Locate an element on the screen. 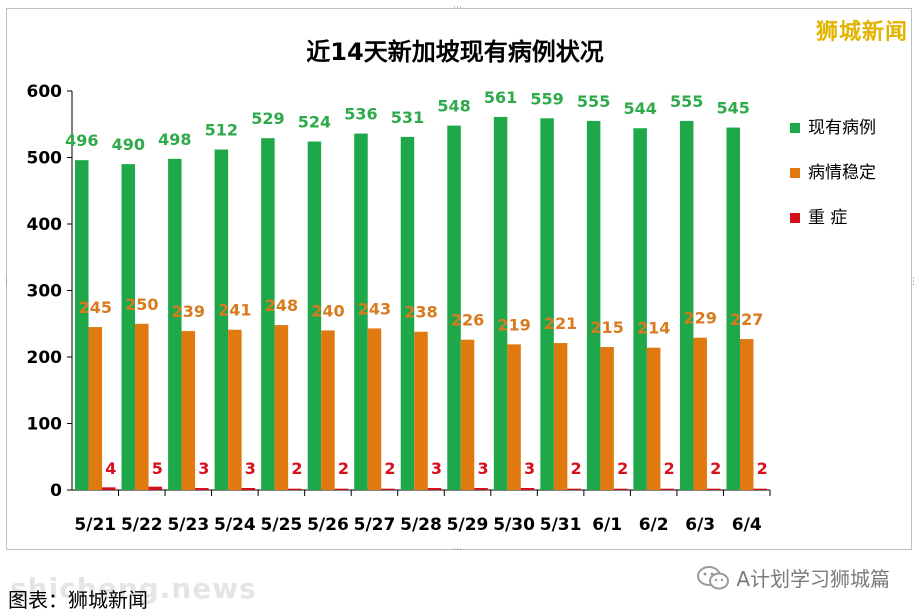 This screenshot has height=614, width=920. y-tick-label: 0 is located at coordinates (56, 491).